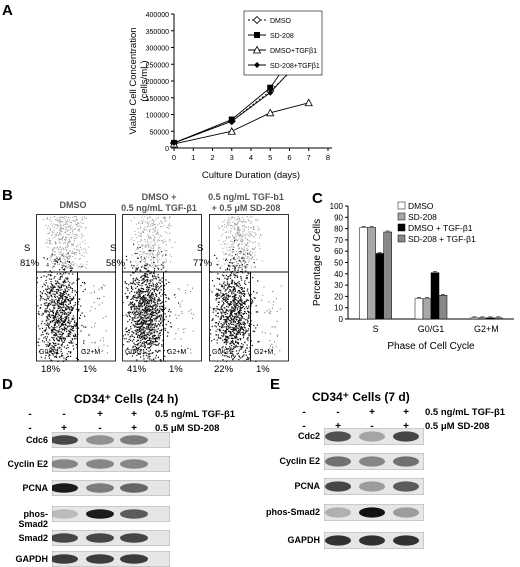  I want to click on x-axis-label: Phase of Cell Cycle, so click(431, 346).